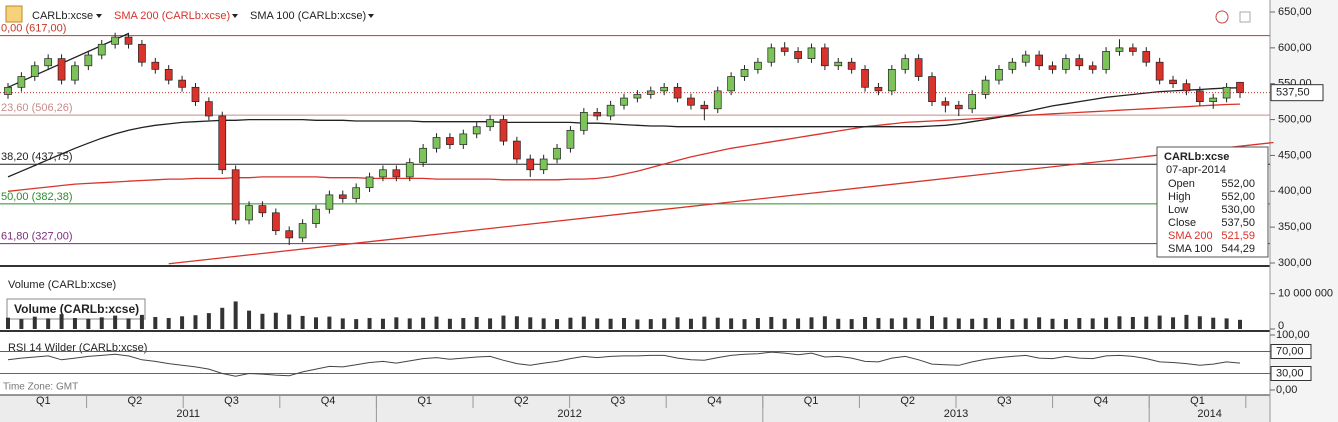 The width and height of the screenshot is (1338, 422). I want to click on toolbar-icon, so click(14, 14).